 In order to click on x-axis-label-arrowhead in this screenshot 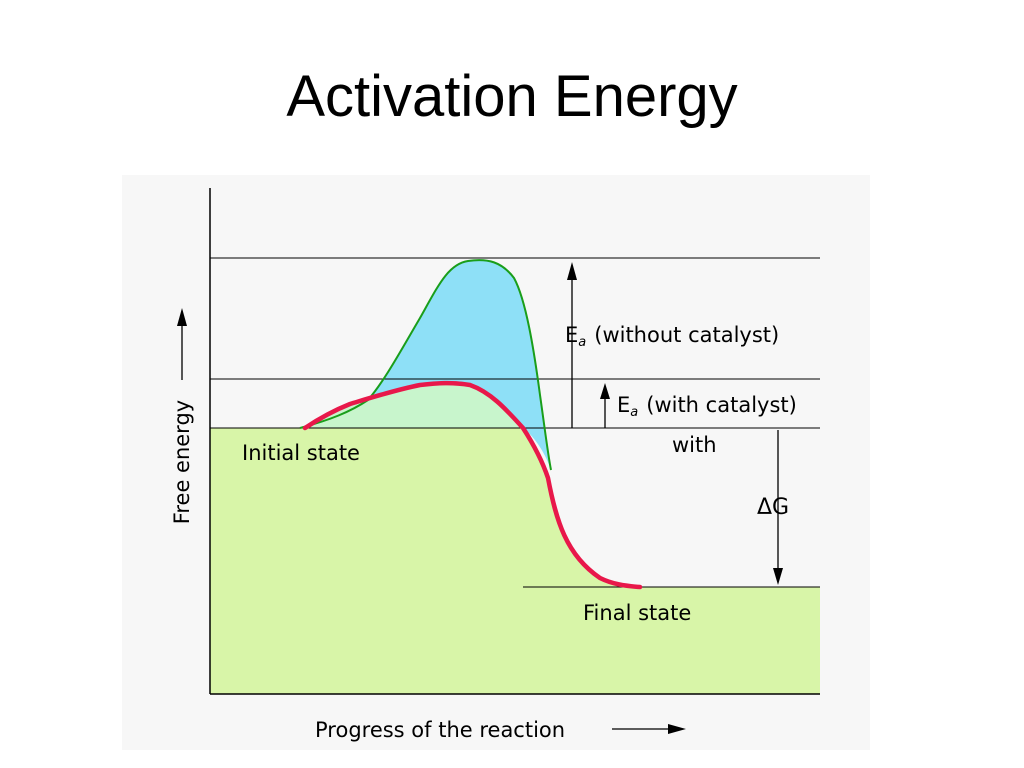, I will do `click(677, 729)`.